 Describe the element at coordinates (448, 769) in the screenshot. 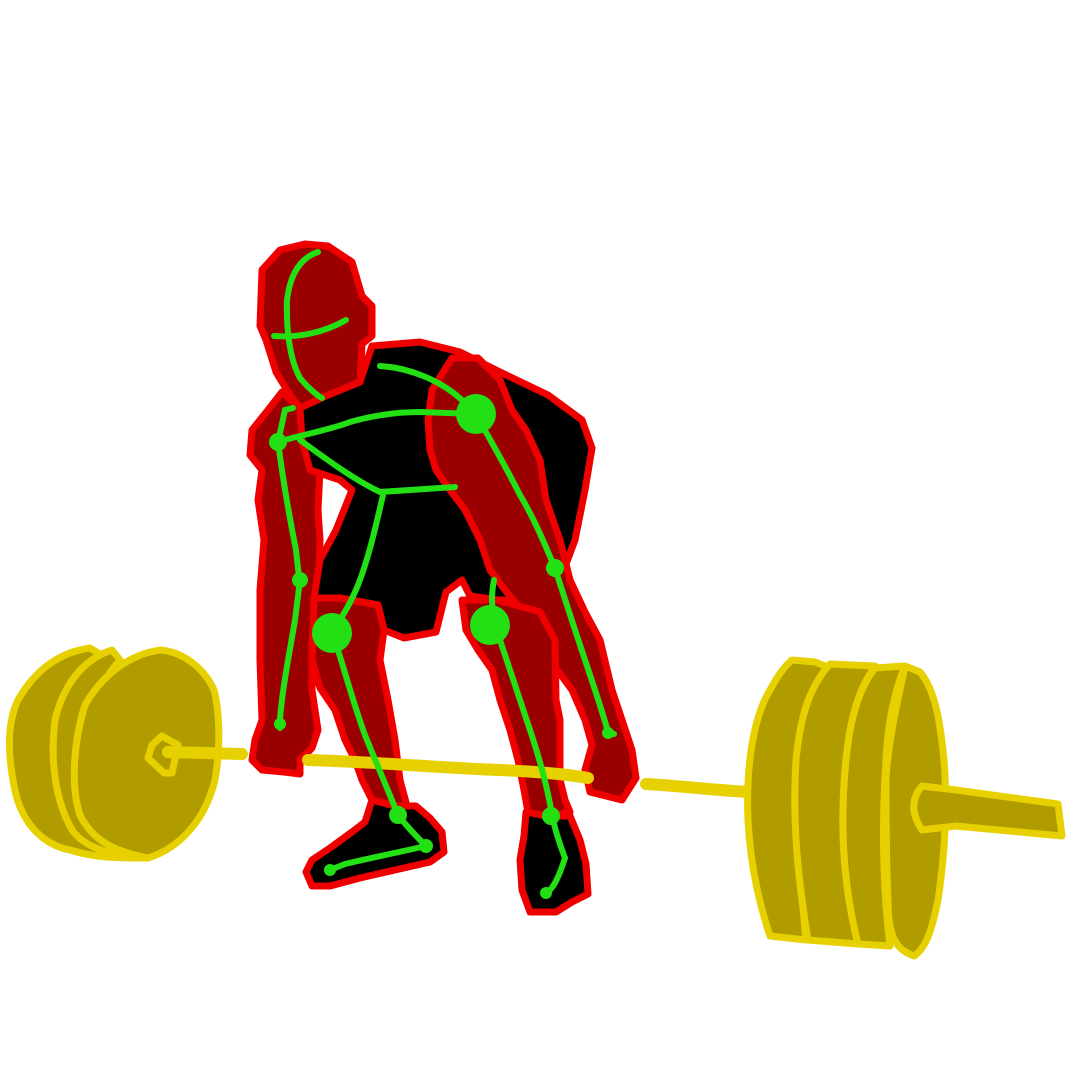

I see `bar-shaft-left` at that location.